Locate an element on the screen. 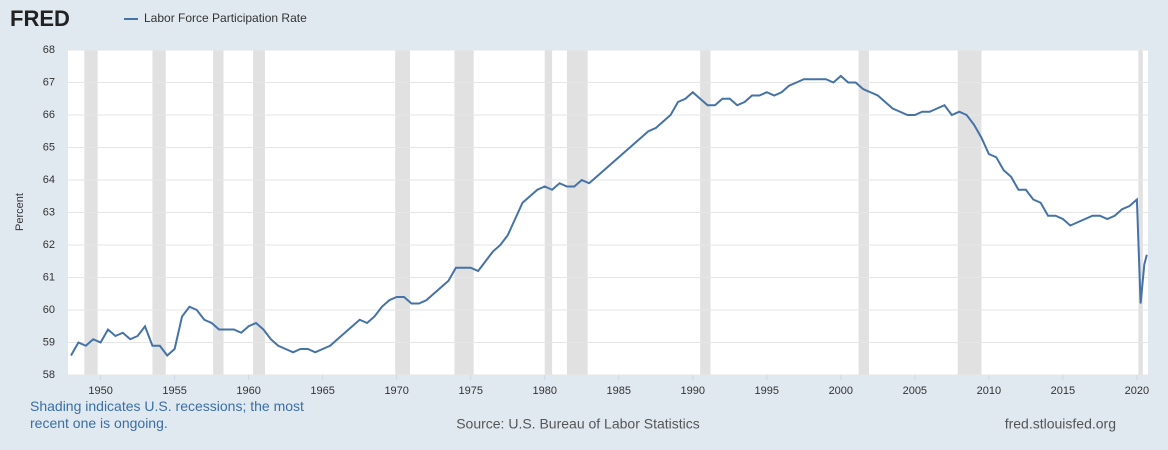 The height and width of the screenshot is (450, 1168). y-tick-label: 65 is located at coordinates (49, 147).